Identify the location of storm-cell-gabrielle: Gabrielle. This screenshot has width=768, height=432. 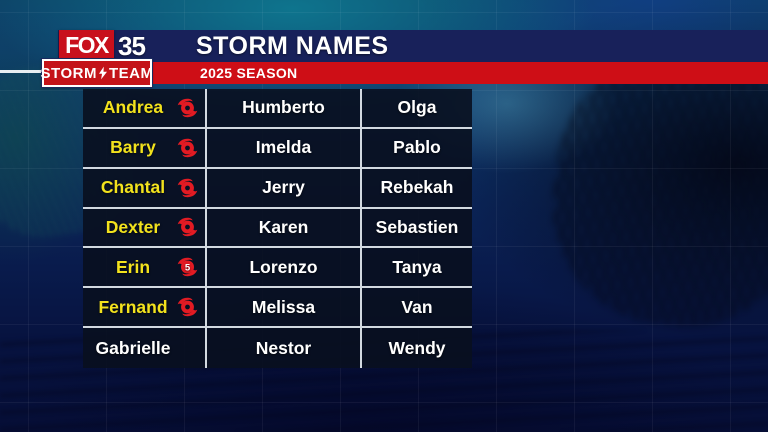
(145, 348).